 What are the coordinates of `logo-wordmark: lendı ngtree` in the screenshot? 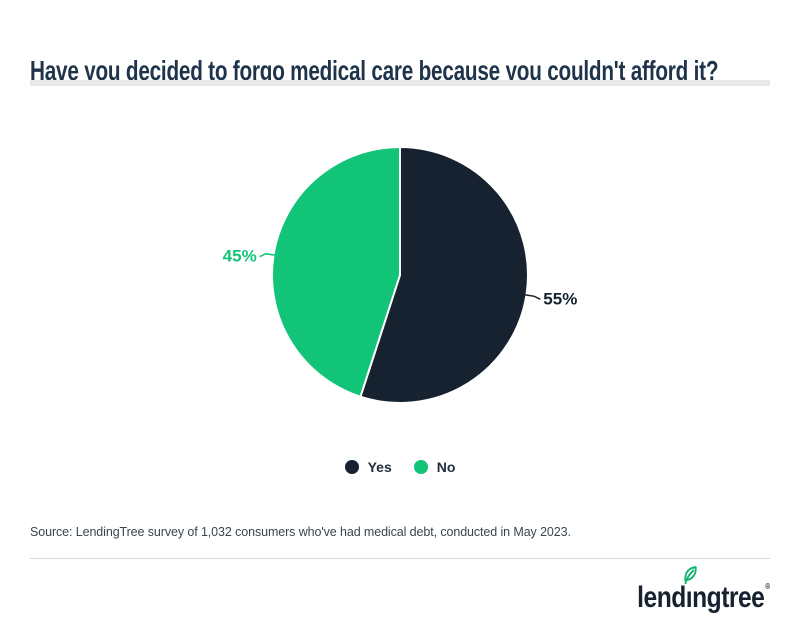 It's located at (701, 590).